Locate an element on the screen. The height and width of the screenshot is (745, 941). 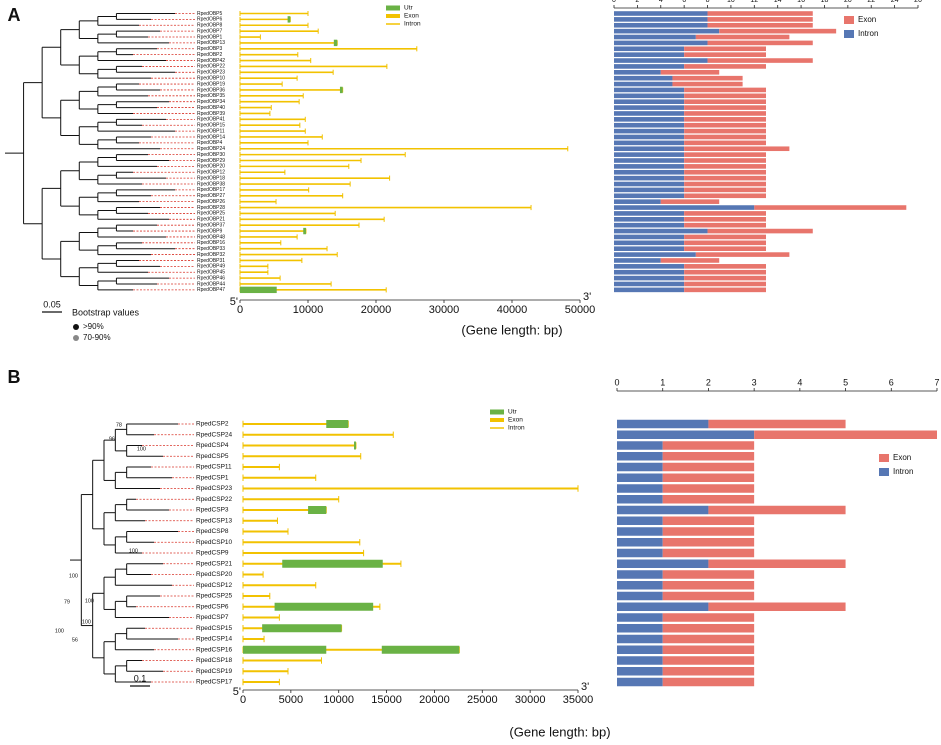
gene-name: RpedCSP4 is located at coordinates (212, 445).